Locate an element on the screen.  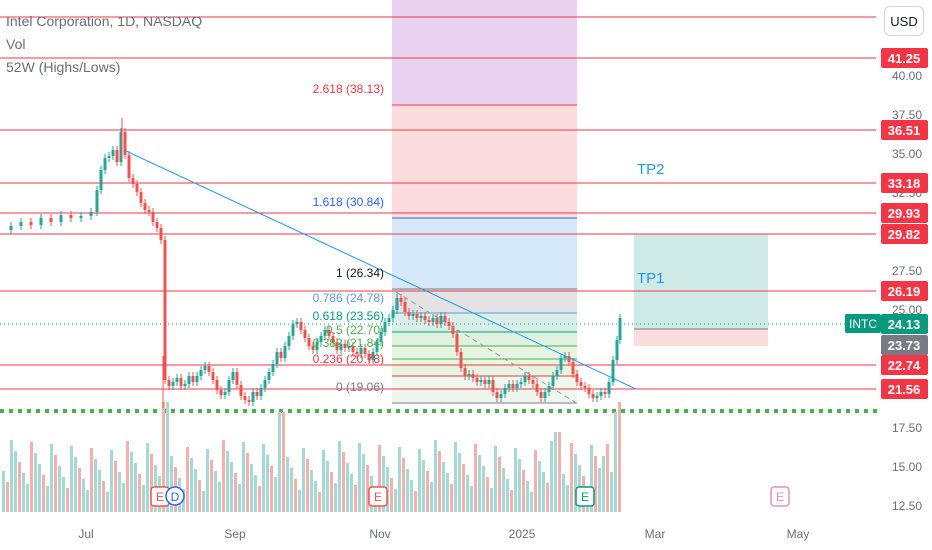
price-tick: 17.50 is located at coordinates (907, 428).